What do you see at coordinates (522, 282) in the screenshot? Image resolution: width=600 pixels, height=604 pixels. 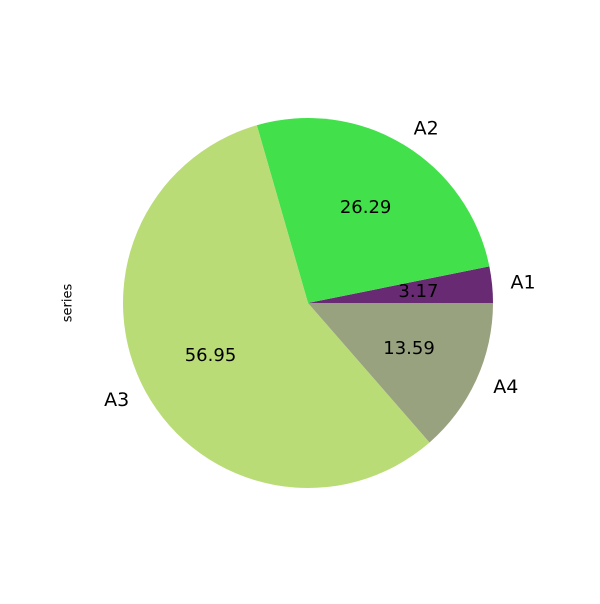 I see `category-label-a1: A1` at bounding box center [522, 282].